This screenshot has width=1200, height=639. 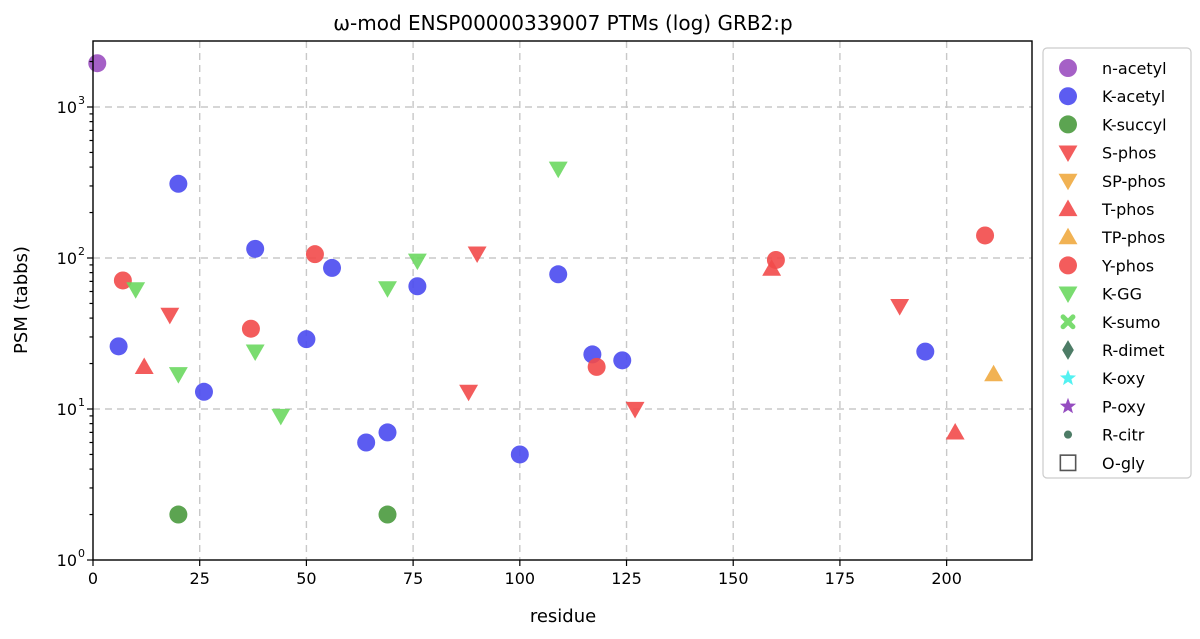 What do you see at coordinates (1128, 209) in the screenshot?
I see `legend-label: T-phos` at bounding box center [1128, 209].